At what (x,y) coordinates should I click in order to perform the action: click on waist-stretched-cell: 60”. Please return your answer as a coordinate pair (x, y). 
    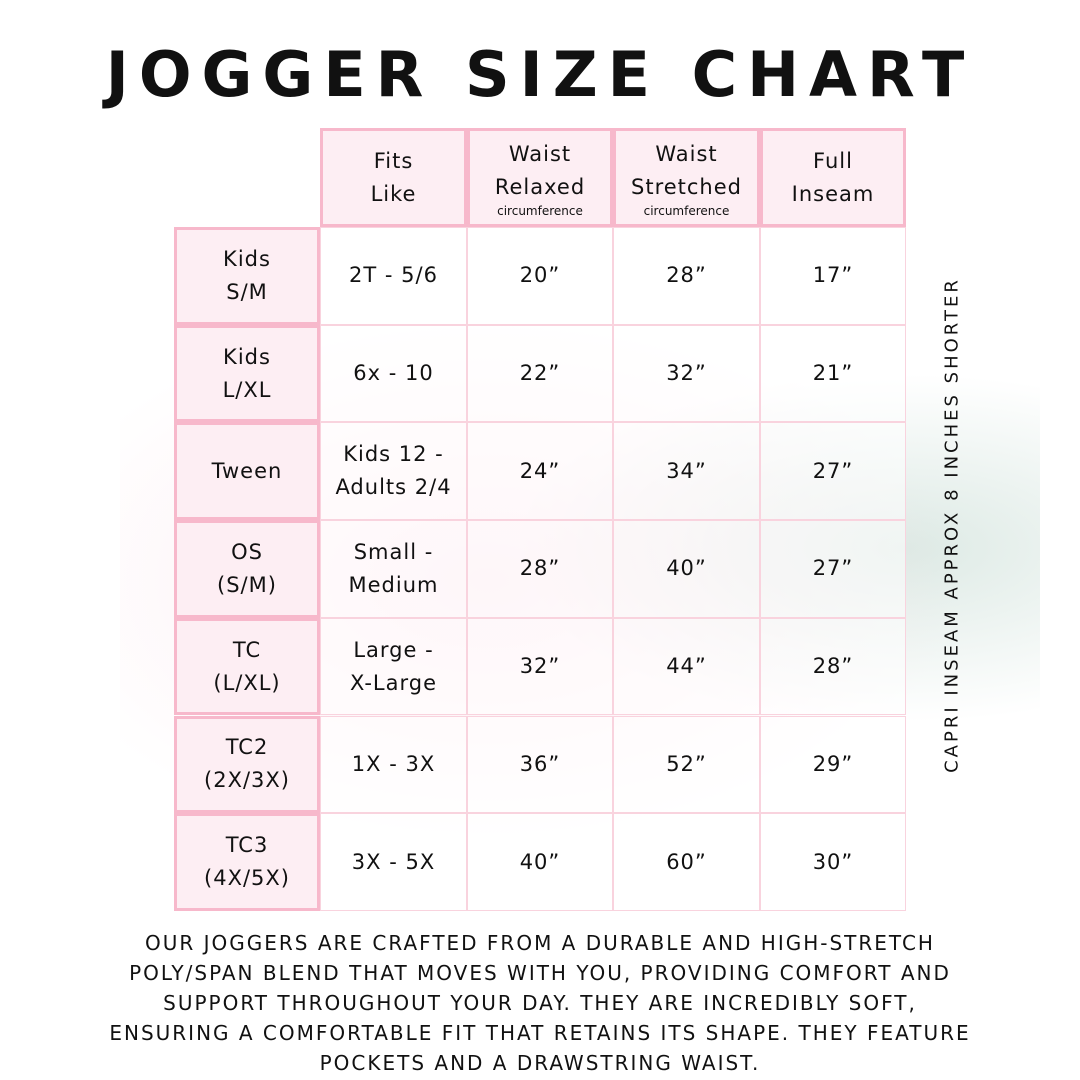
    Looking at the image, I should click on (686, 862).